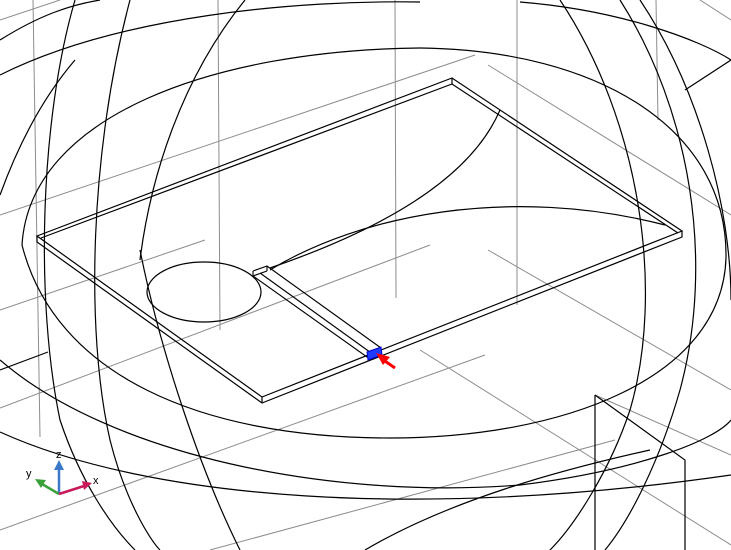 Image resolution: width=731 pixels, height=550 pixels. What do you see at coordinates (59, 455) in the screenshot?
I see `z-axis-label: z` at bounding box center [59, 455].